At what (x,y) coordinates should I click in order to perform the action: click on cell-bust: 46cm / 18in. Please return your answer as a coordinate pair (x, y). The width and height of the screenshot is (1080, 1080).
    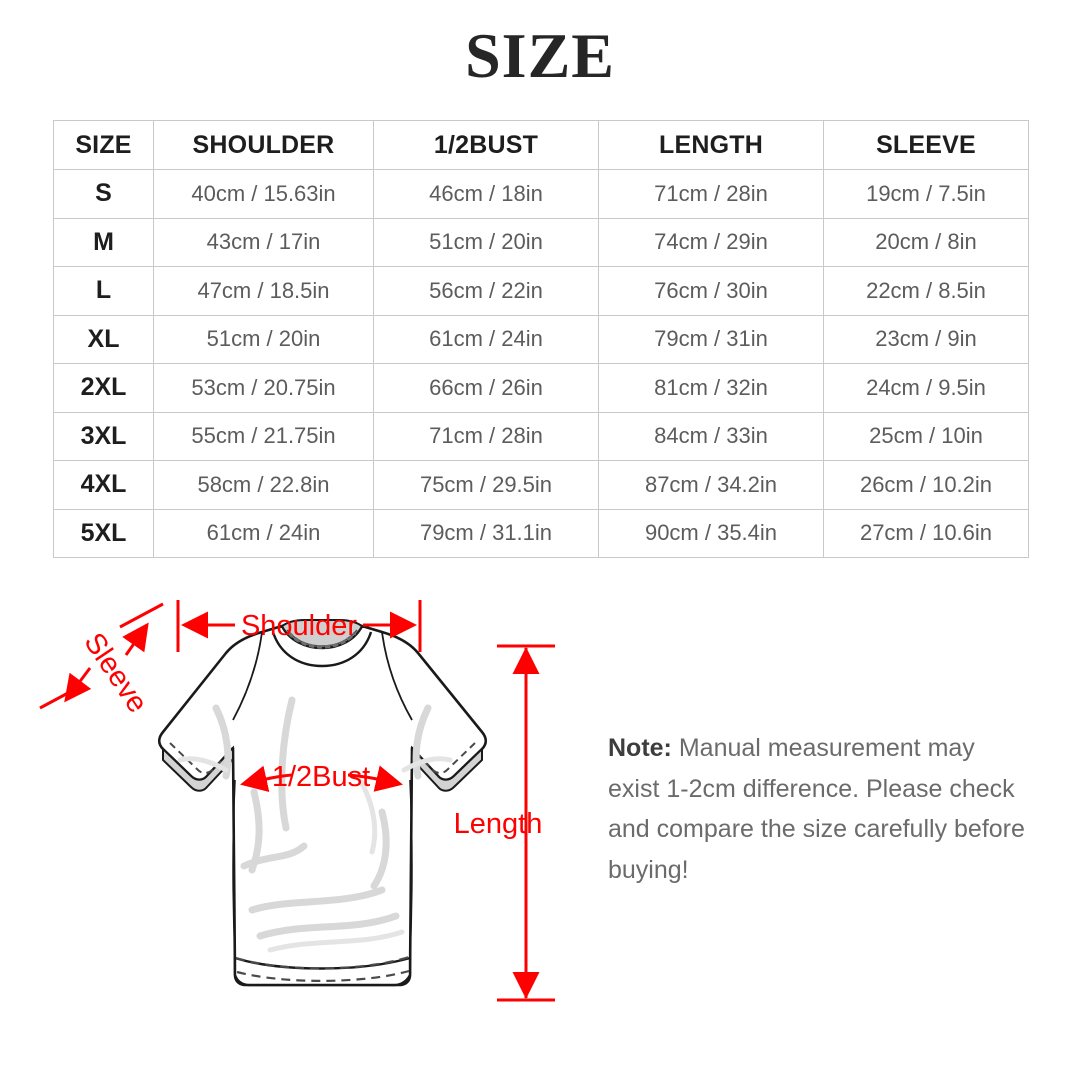
    Looking at the image, I should click on (486, 194).